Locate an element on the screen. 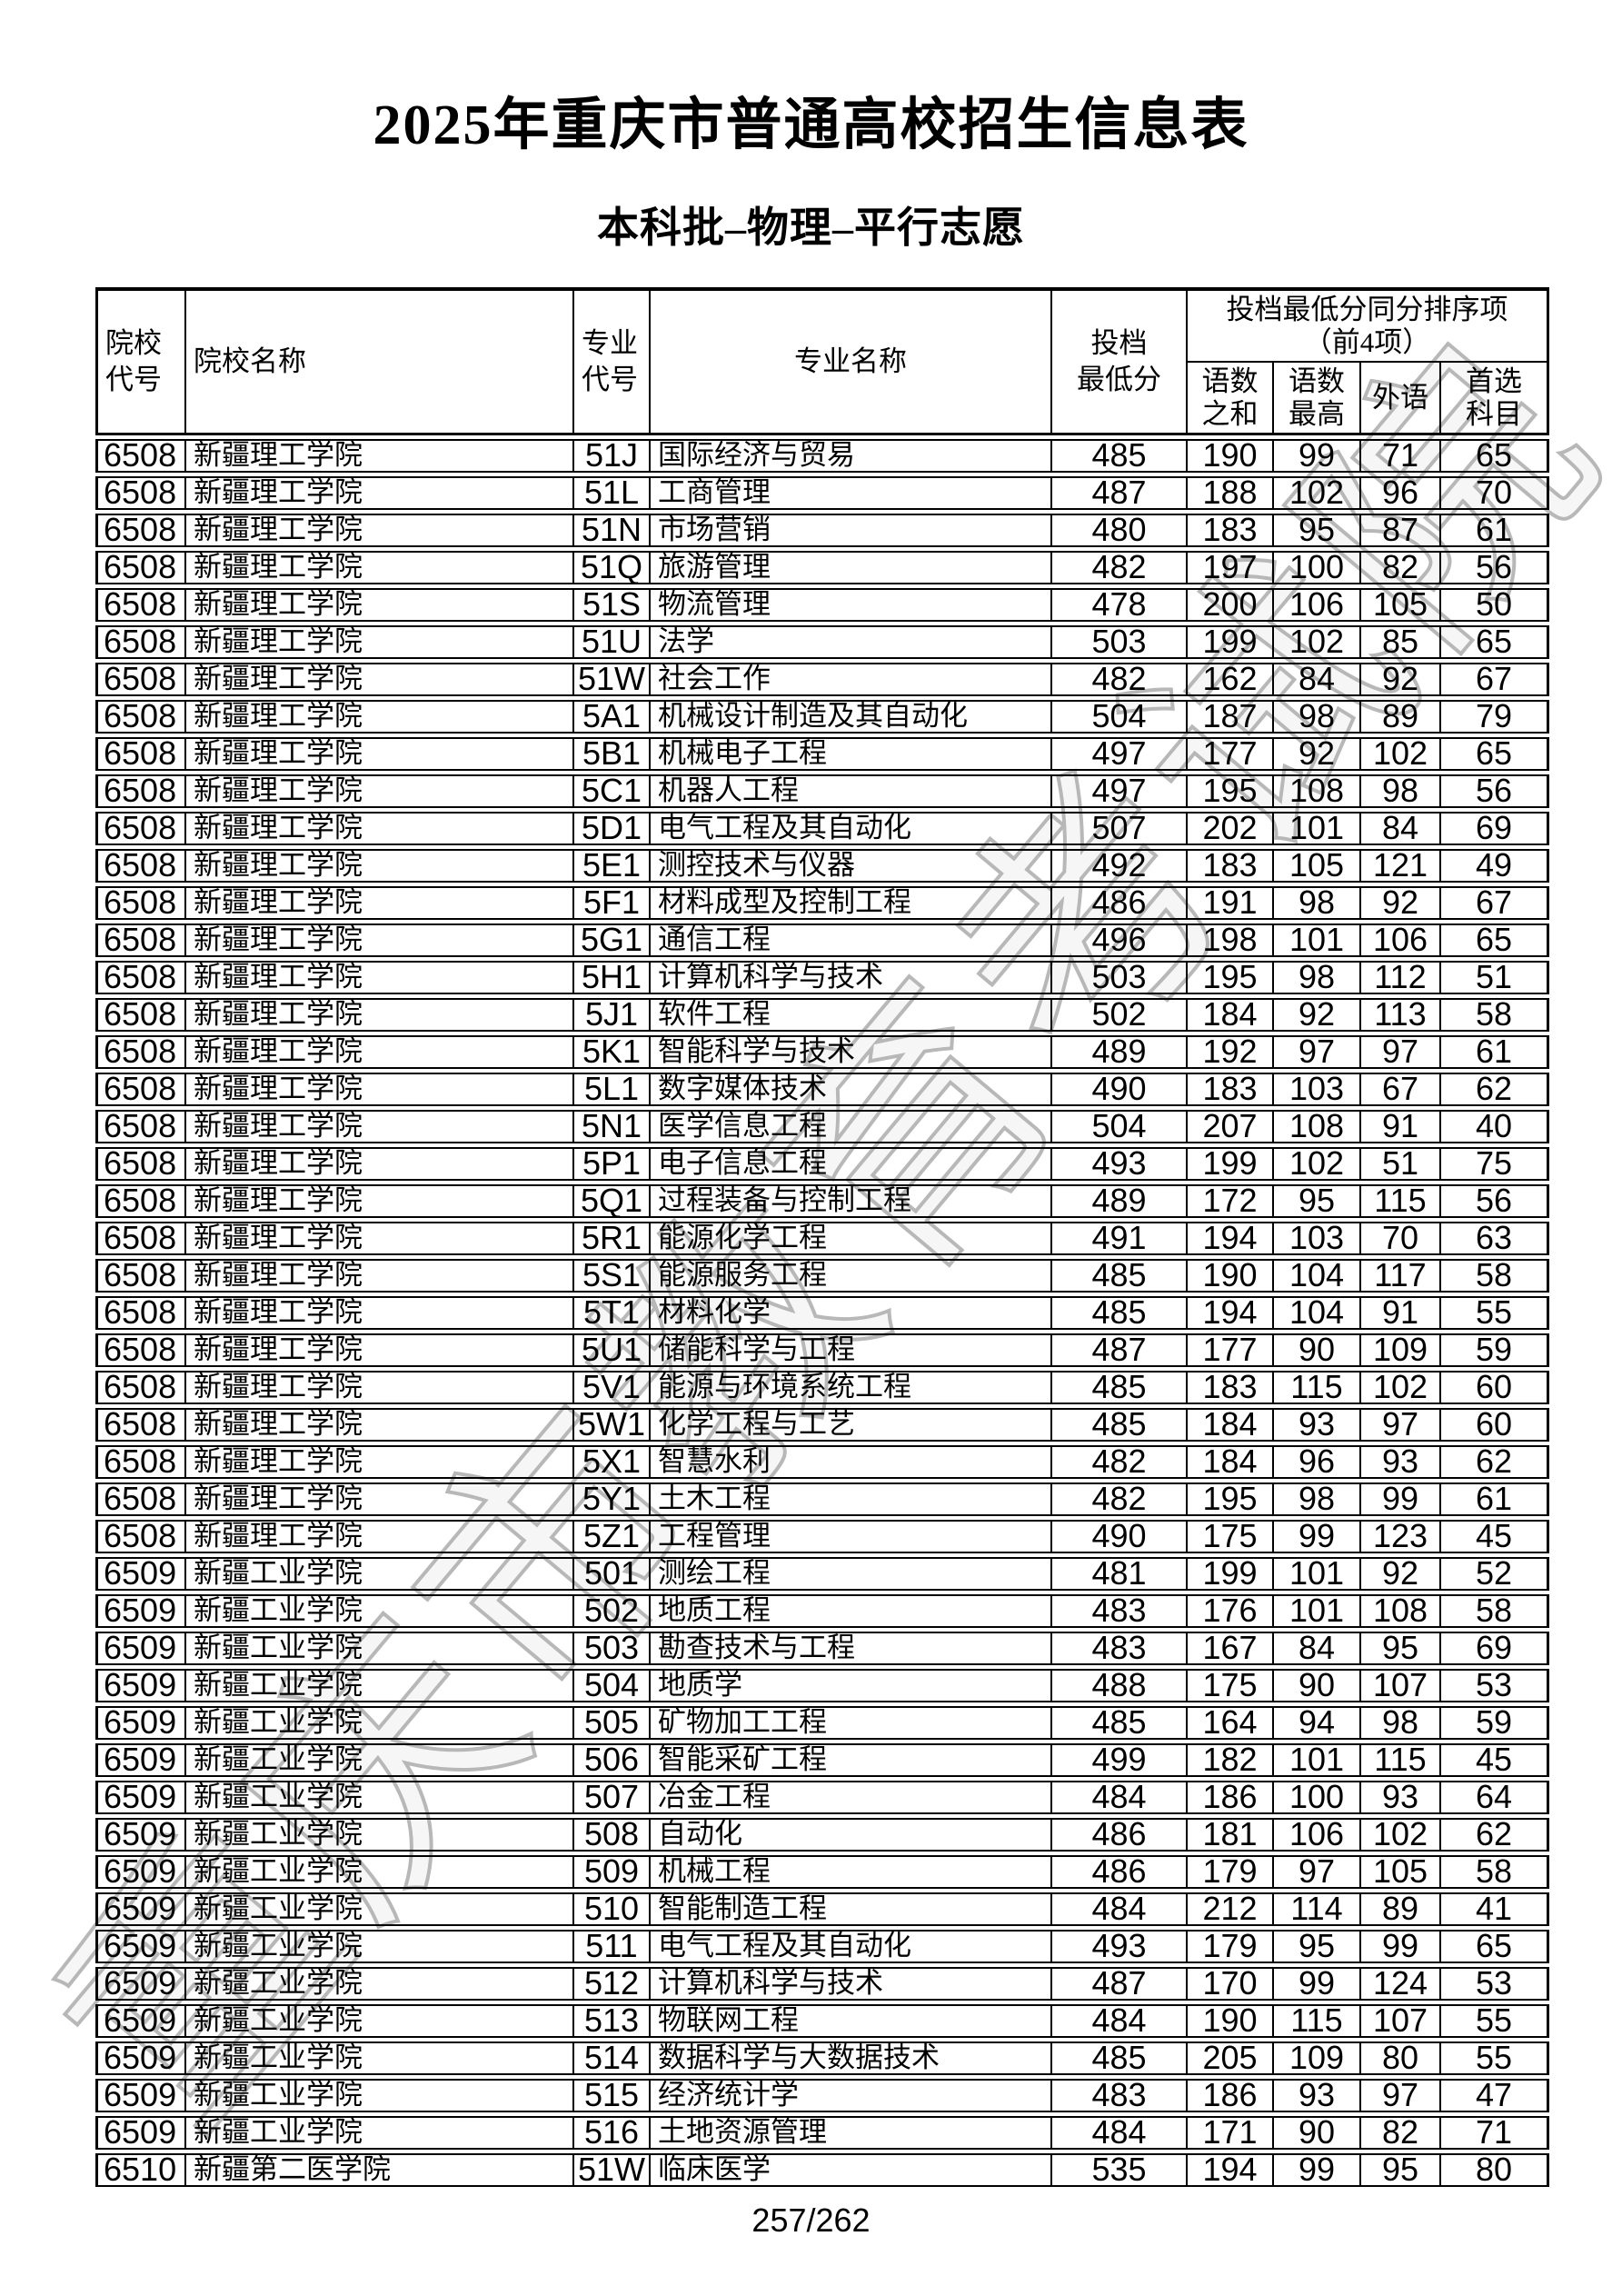 The width and height of the screenshot is (1622, 2296). table-row: 6508 新疆理工学院 5D1 电气工程及其自动化 507 202 101 84 69 is located at coordinates (822, 828).